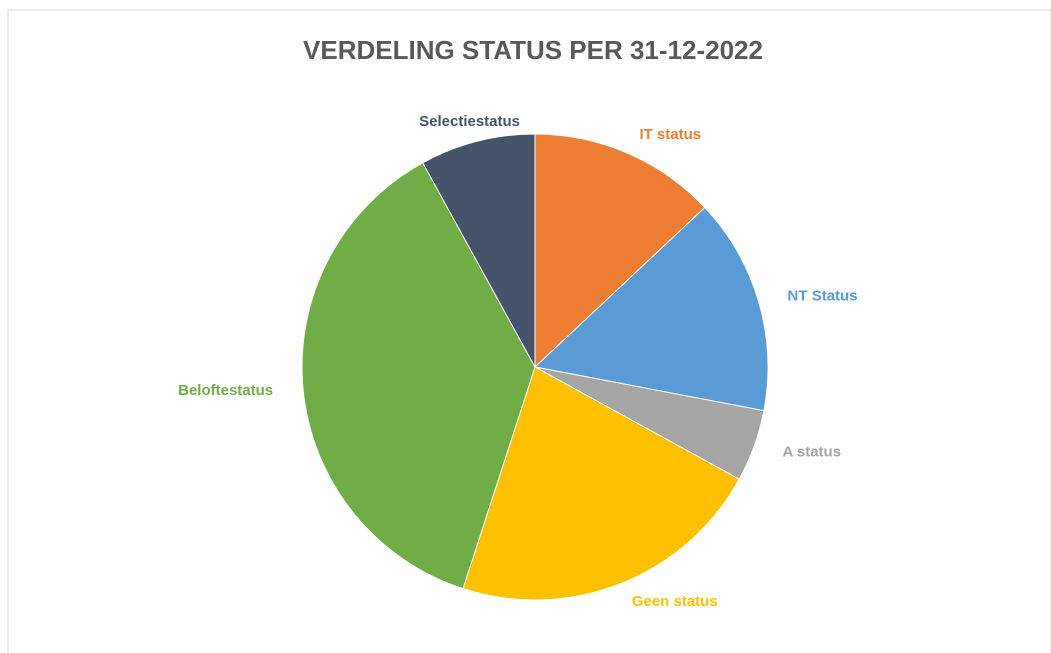 This screenshot has width=1051, height=653. What do you see at coordinates (533, 50) in the screenshot?
I see `chart-title: VERDELING STATUS PER 31-12-2022` at bounding box center [533, 50].